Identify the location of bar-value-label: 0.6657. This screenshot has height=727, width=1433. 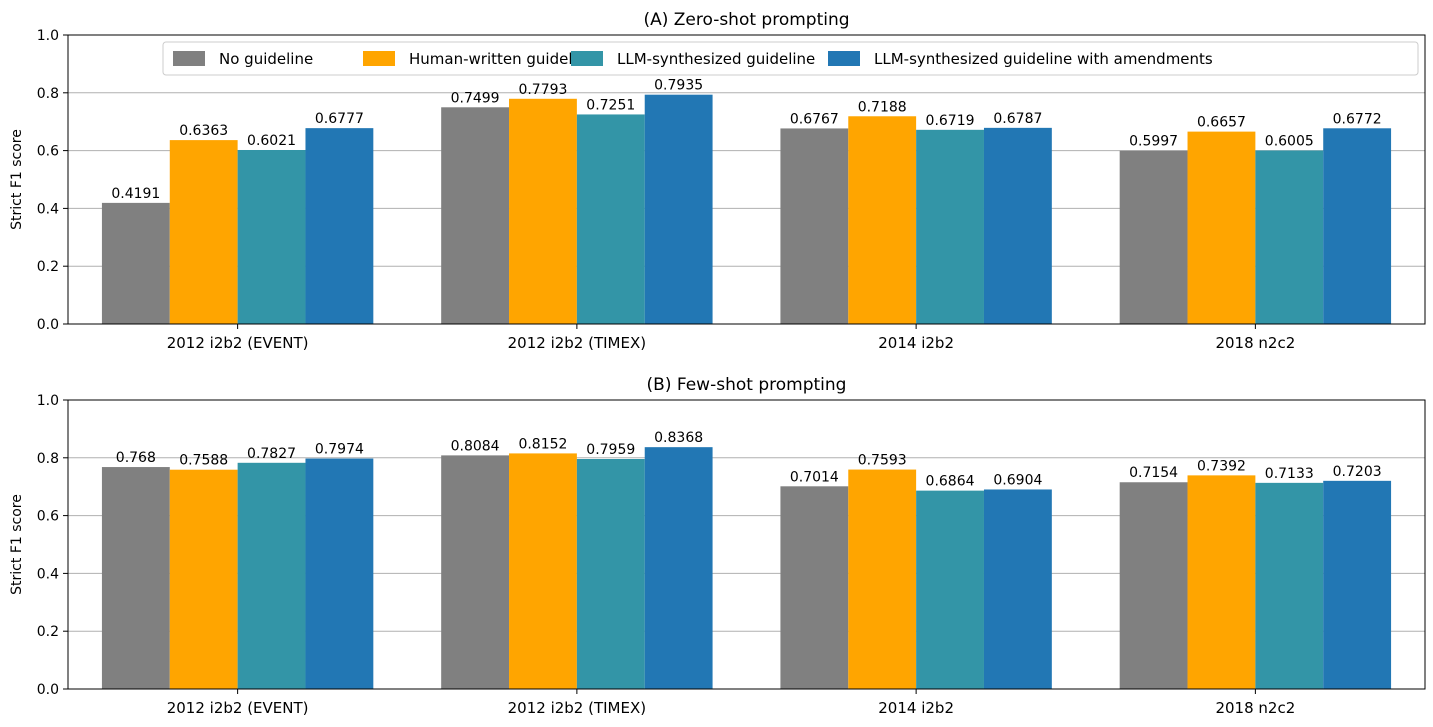
(1221, 123).